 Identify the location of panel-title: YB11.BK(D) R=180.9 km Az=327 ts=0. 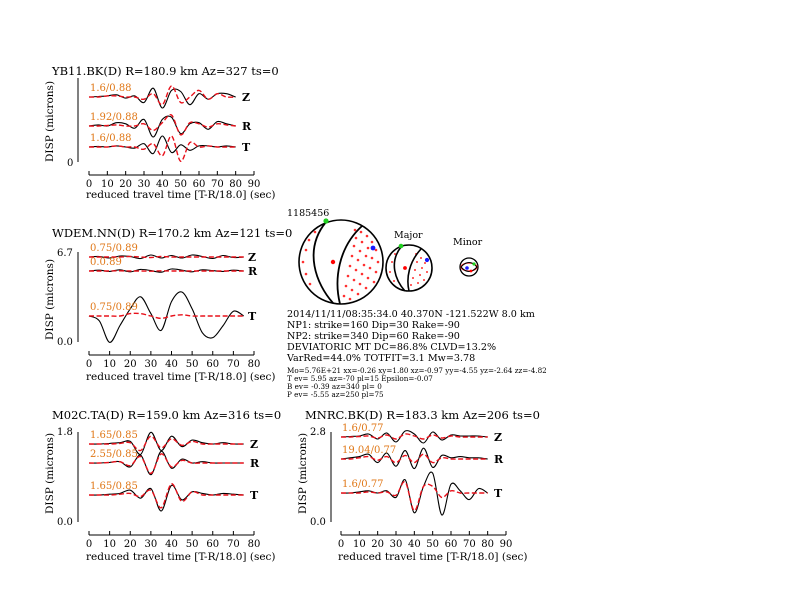
(165, 71).